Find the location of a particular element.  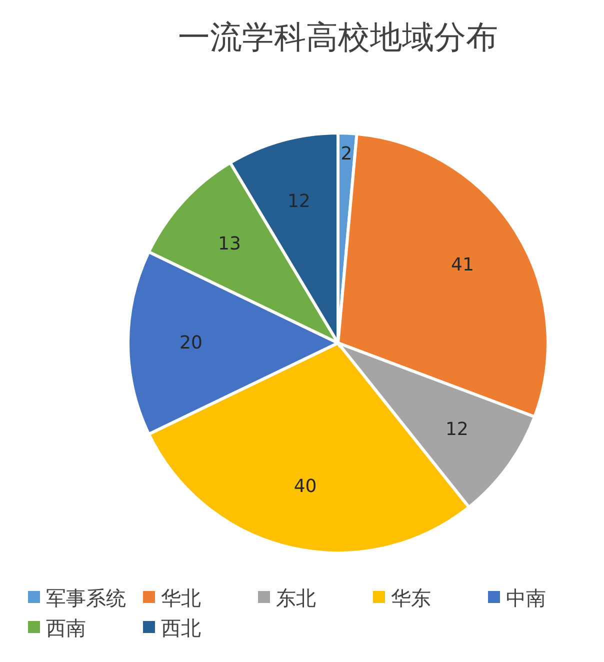

data-label: 13 is located at coordinates (229, 243).